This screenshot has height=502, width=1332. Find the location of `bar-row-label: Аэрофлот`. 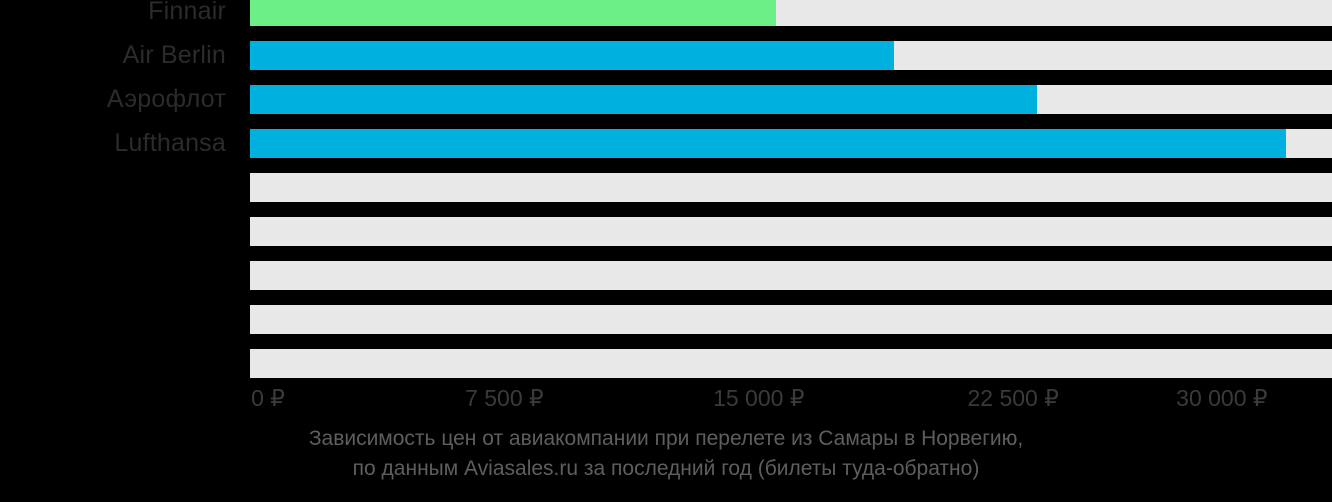

bar-row-label: Аэрофлот is located at coordinates (166, 99).